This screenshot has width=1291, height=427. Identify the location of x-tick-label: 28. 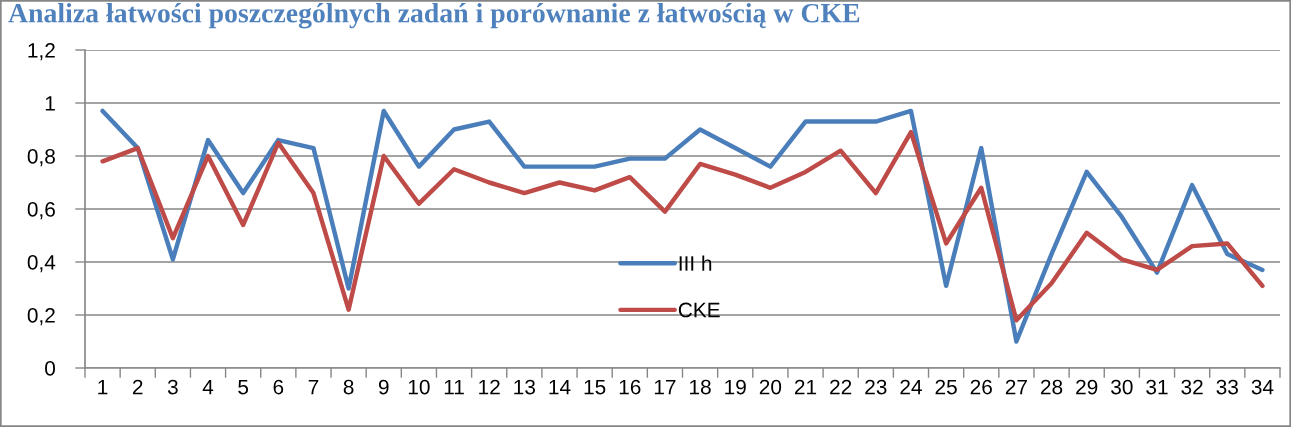
(1052, 387).